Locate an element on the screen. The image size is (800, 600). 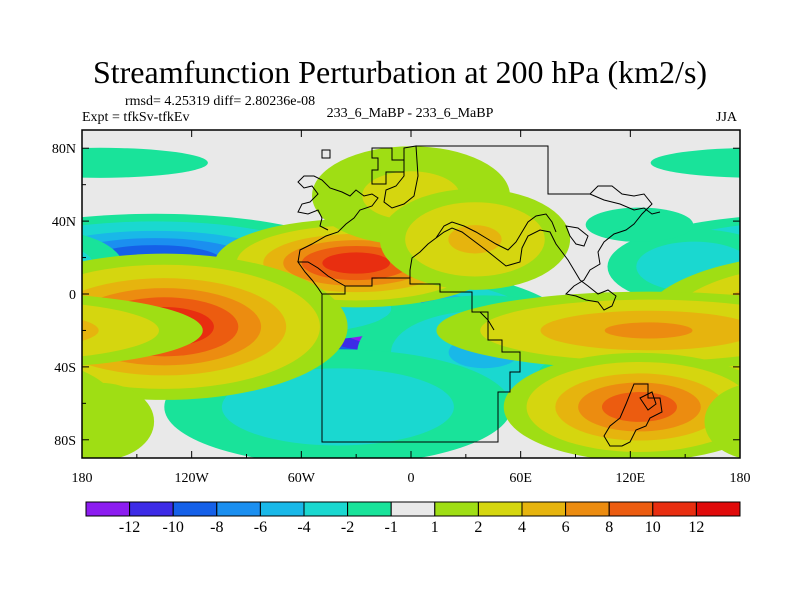
y-tick-label: 0 is located at coordinates (72, 295).